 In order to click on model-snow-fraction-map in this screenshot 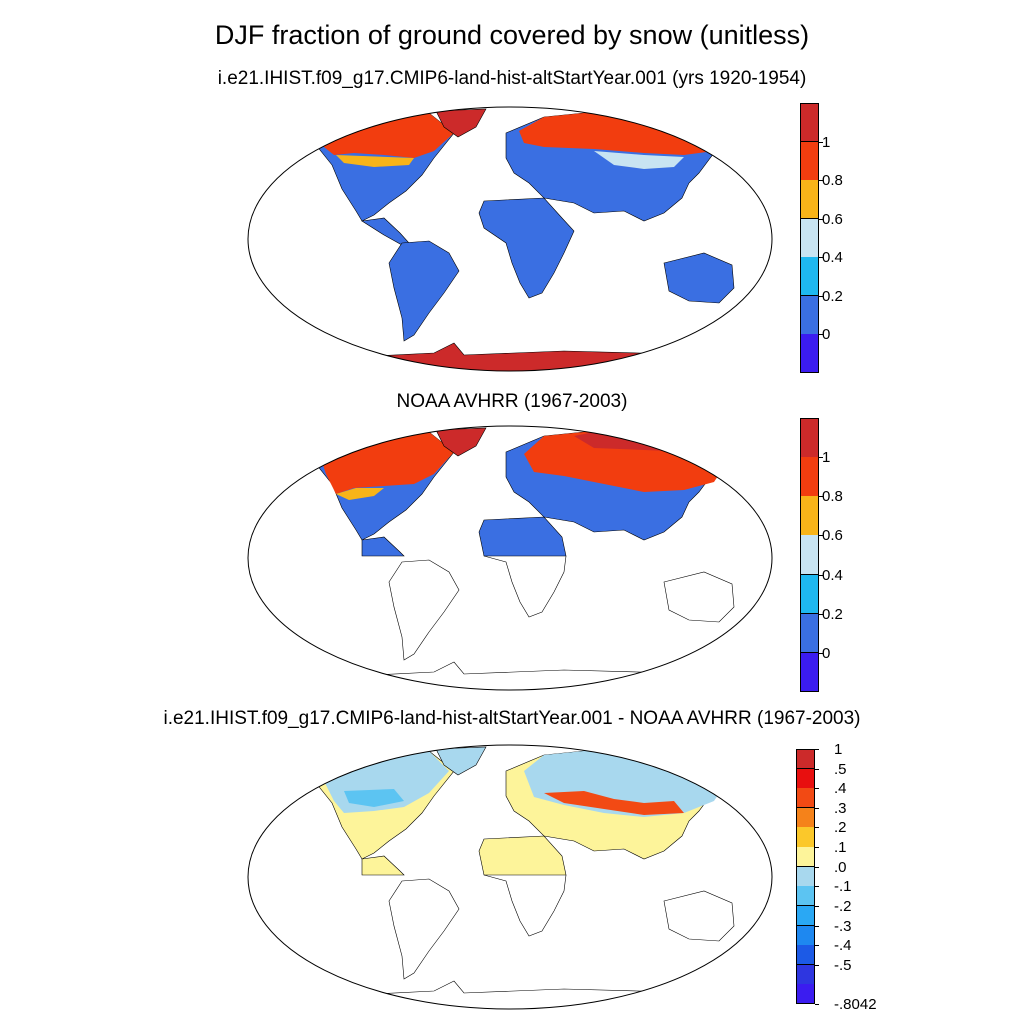, I will do `click(510, 239)`.